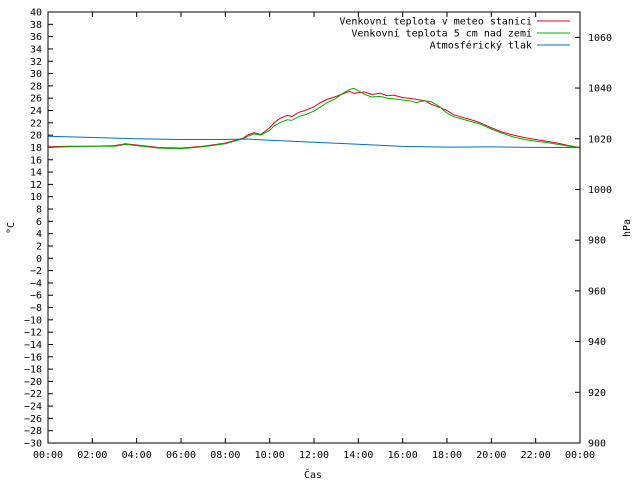 The width and height of the screenshot is (640, 480). I want to click on x-tick-label: 04:00, so click(137, 455).